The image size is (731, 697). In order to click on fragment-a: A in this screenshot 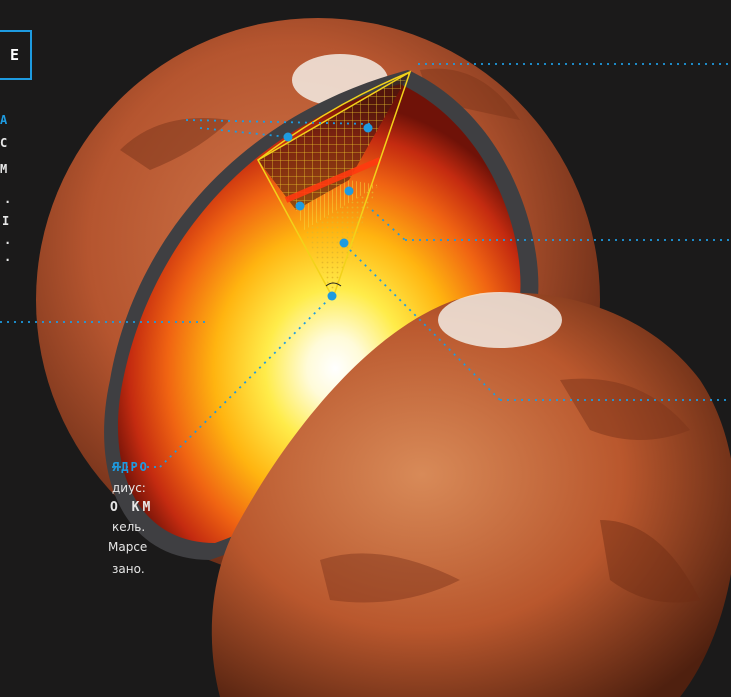, I will do `click(4, 120)`.